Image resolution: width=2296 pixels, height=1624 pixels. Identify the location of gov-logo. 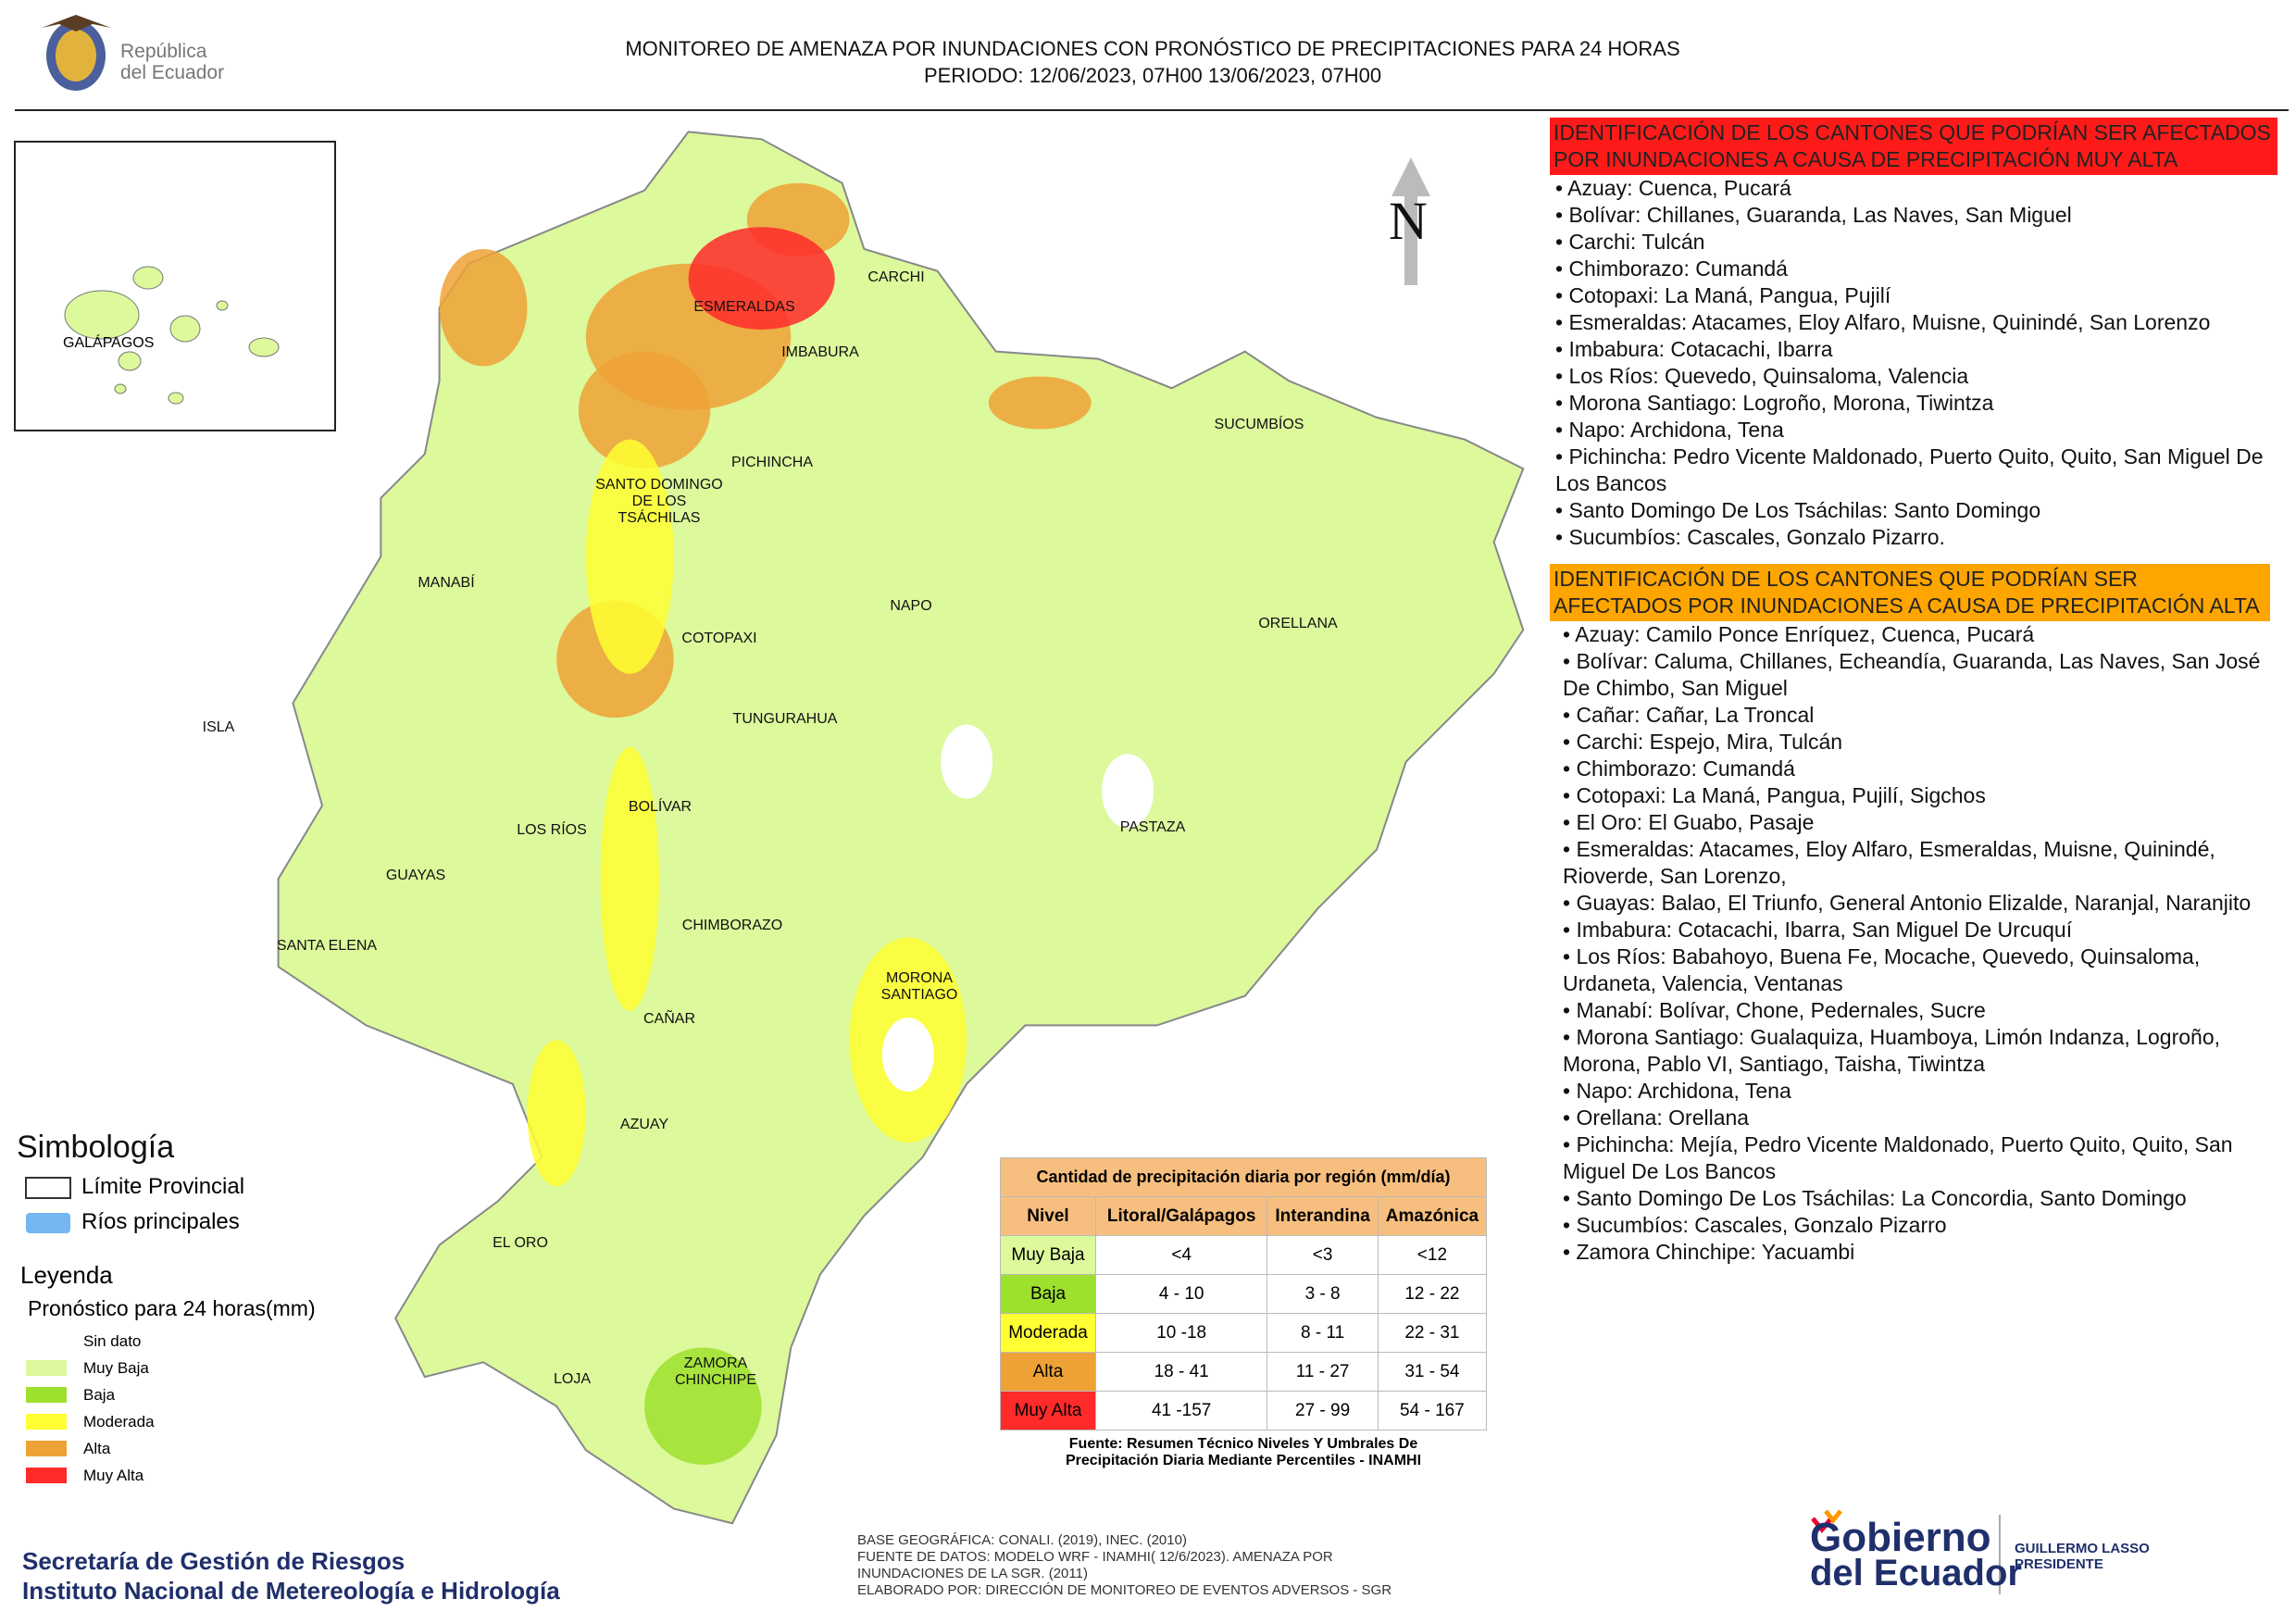
(1906, 1551).